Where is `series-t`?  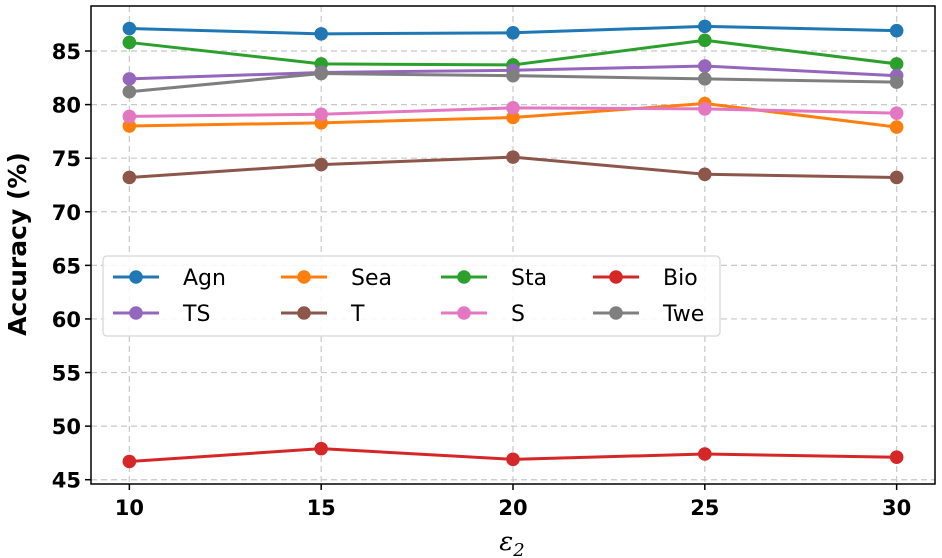 series-t is located at coordinates (513, 167).